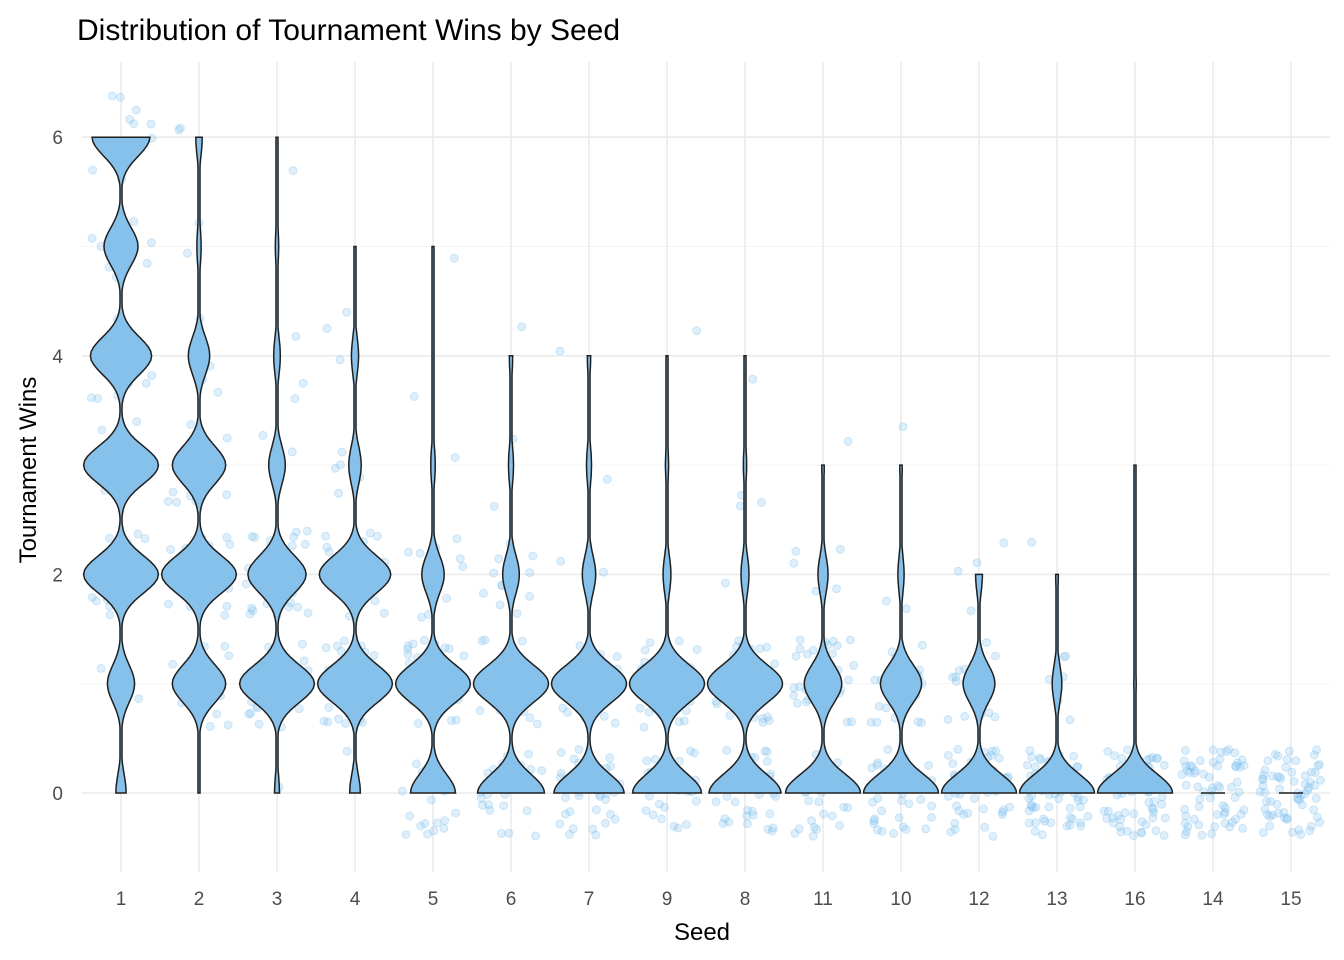  Describe the element at coordinates (57, 466) in the screenshot. I see `y-tick-labels: 0 2 4 6` at that location.